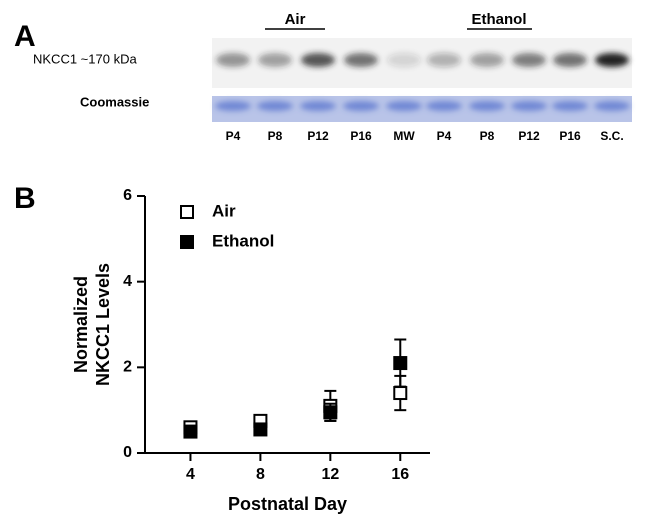  What do you see at coordinates (295, 19) in the screenshot?
I see `group-label: Air` at bounding box center [295, 19].